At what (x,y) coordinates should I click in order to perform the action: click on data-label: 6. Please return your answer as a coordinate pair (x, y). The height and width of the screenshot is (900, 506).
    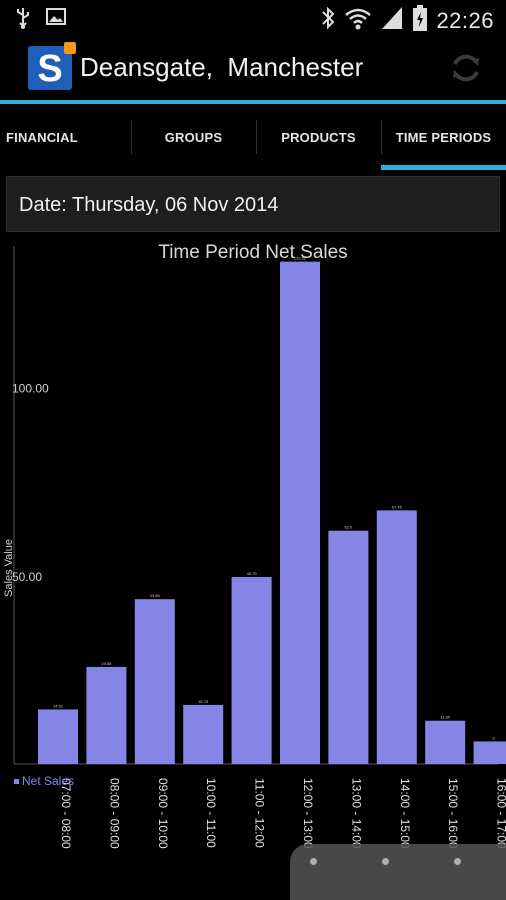
    Looking at the image, I should click on (493, 737).